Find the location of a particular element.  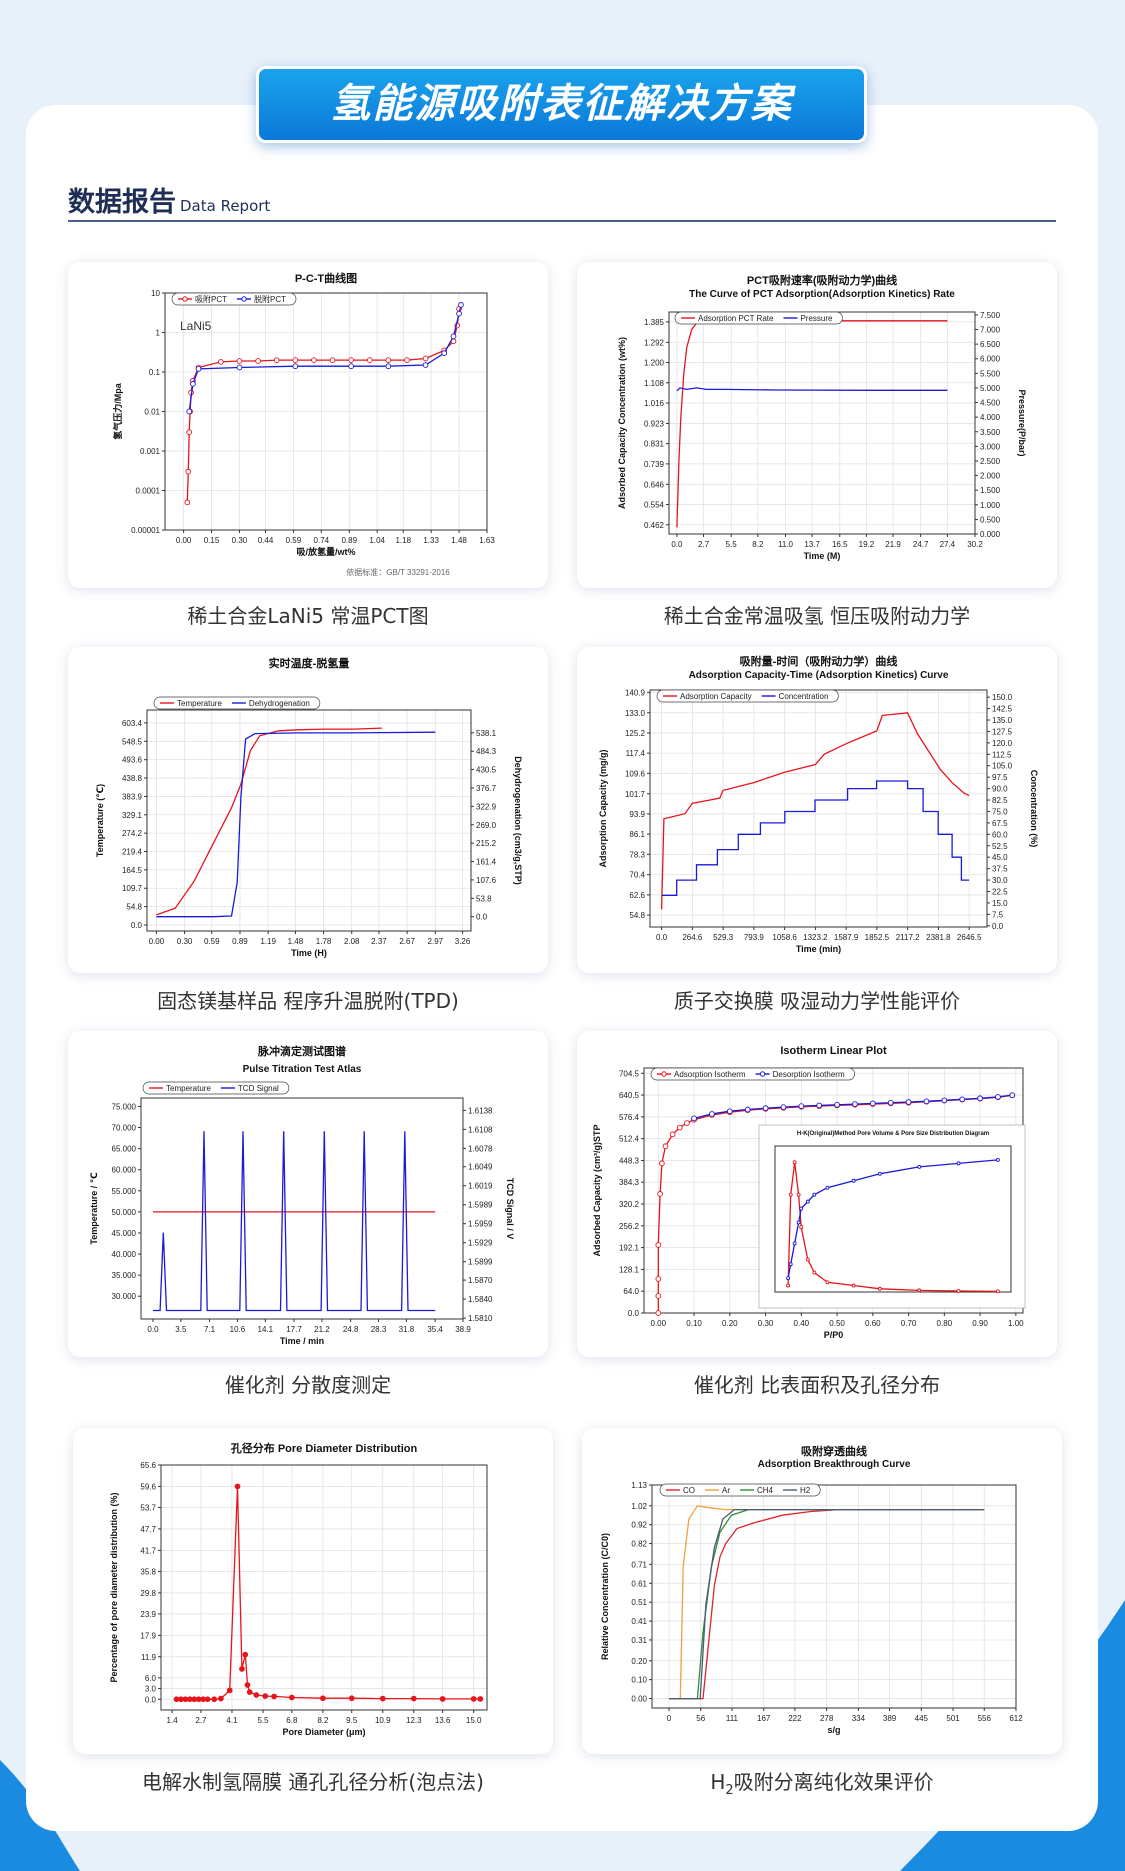

x-tick-label: 9.5 is located at coordinates (352, 1720).